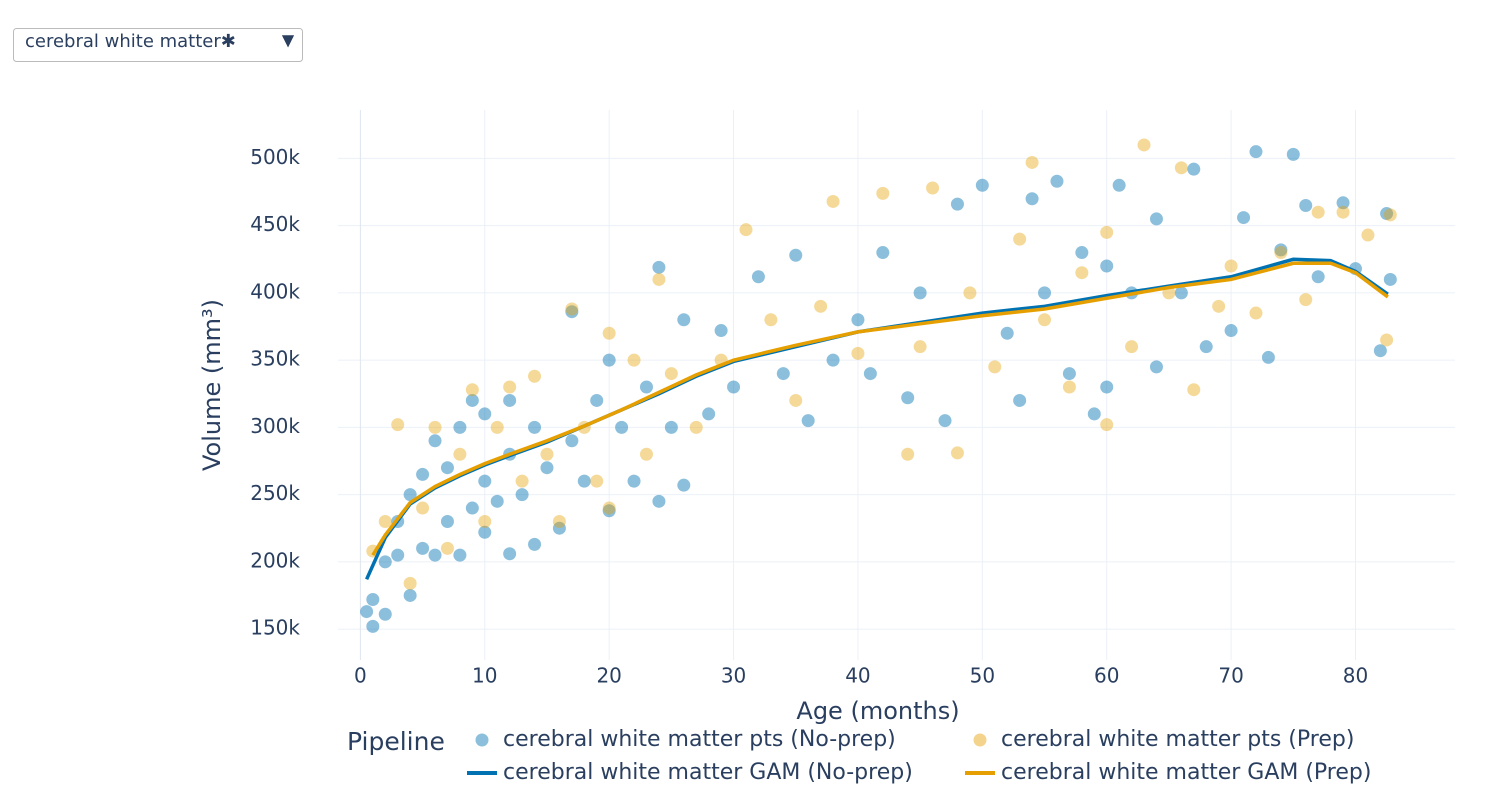  What do you see at coordinates (275, 157) in the screenshot?
I see `y-tick-label: 500k` at bounding box center [275, 157].